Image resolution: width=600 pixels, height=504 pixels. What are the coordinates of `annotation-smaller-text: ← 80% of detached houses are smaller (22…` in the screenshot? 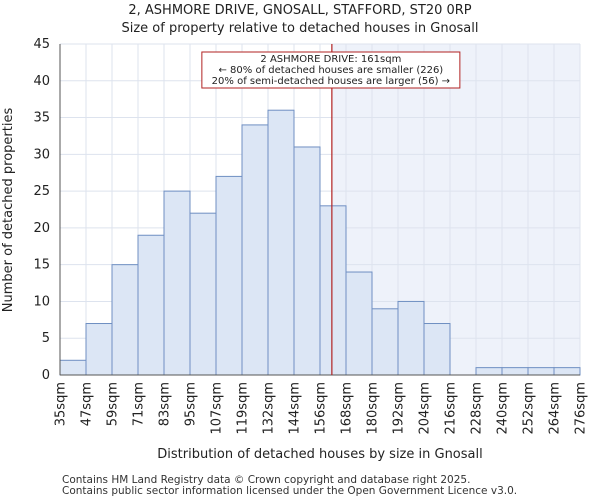 It's located at (331, 70).